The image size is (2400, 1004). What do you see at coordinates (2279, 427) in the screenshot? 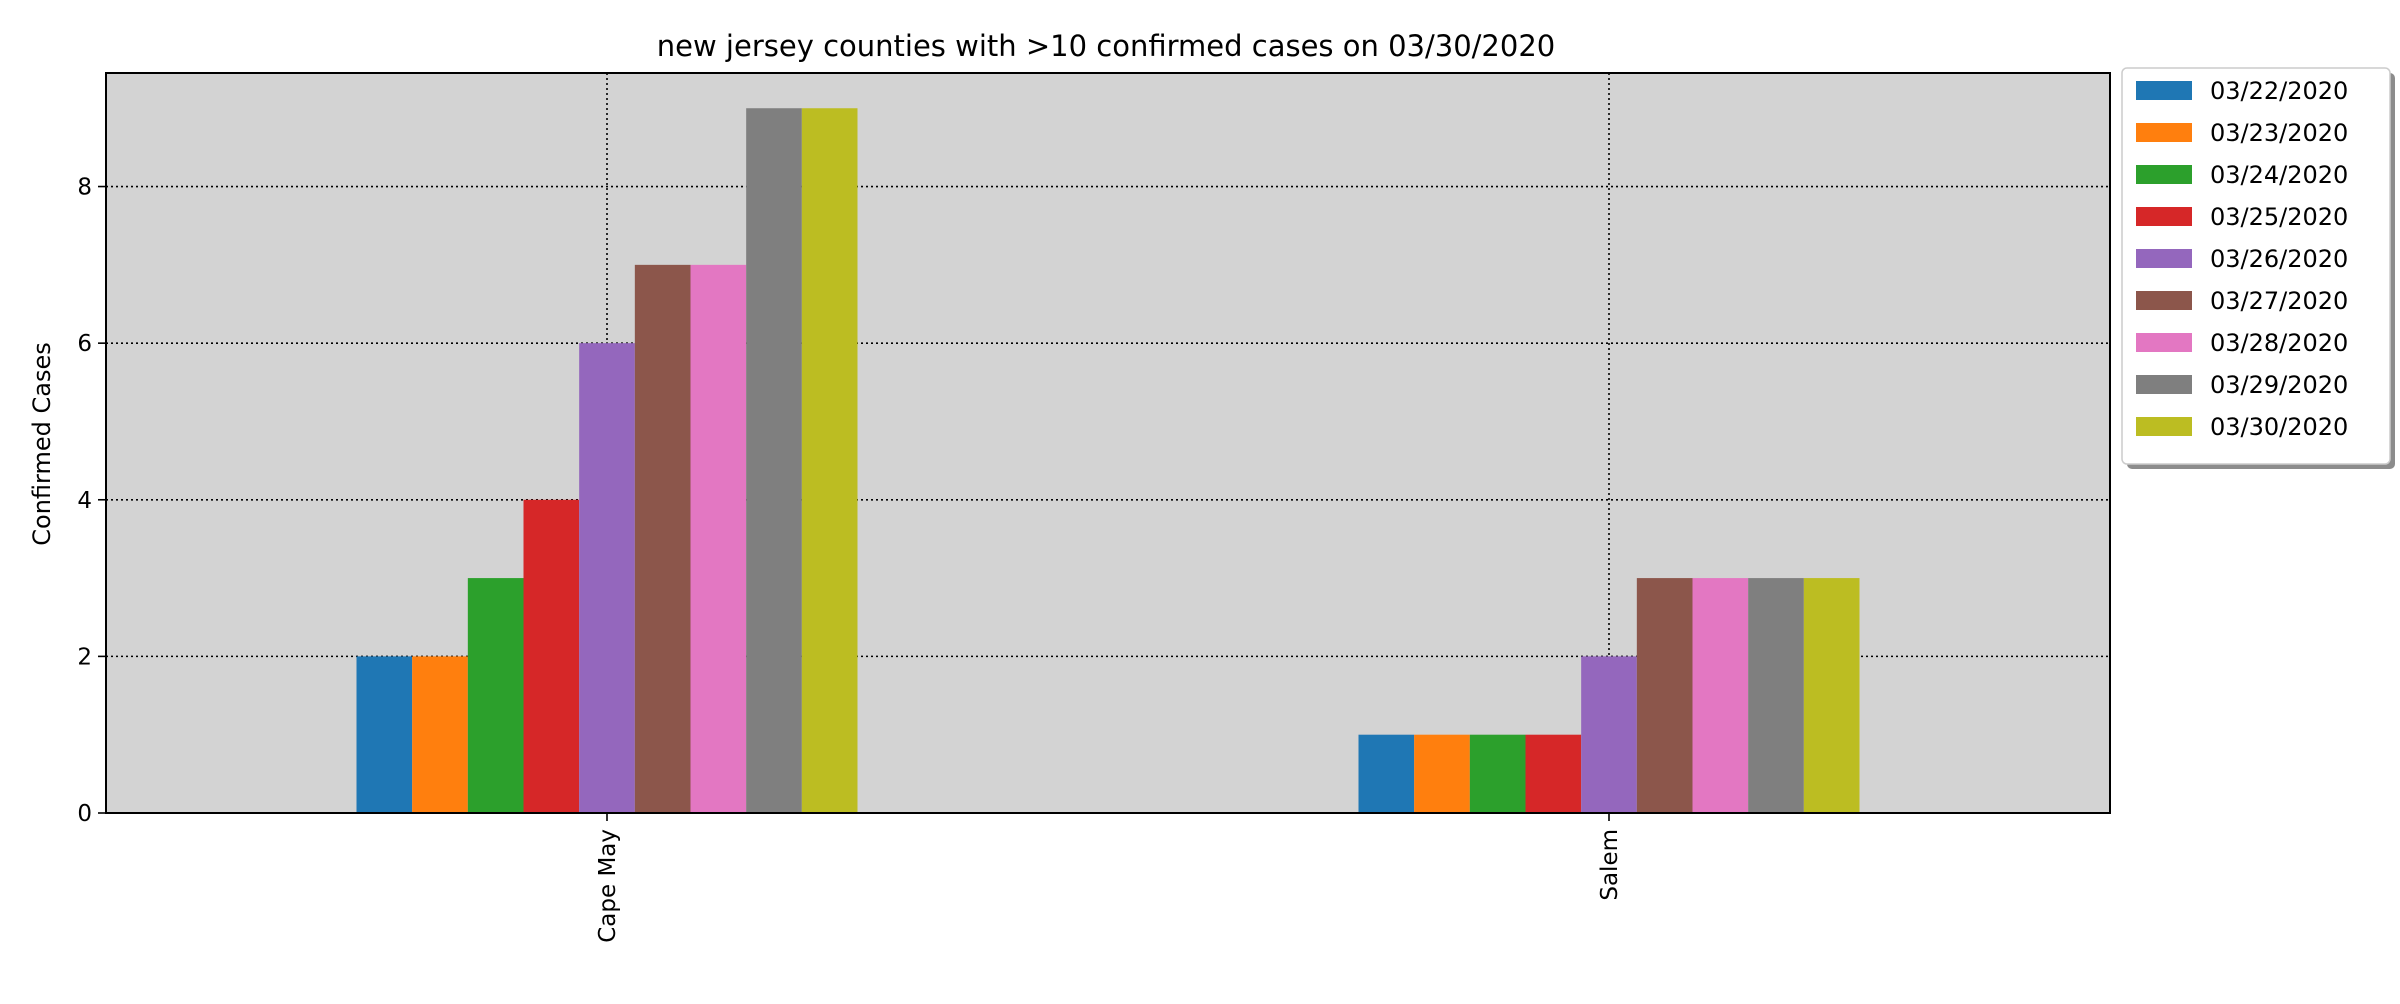
I see `legend-label: 03/30/2020` at bounding box center [2279, 427].